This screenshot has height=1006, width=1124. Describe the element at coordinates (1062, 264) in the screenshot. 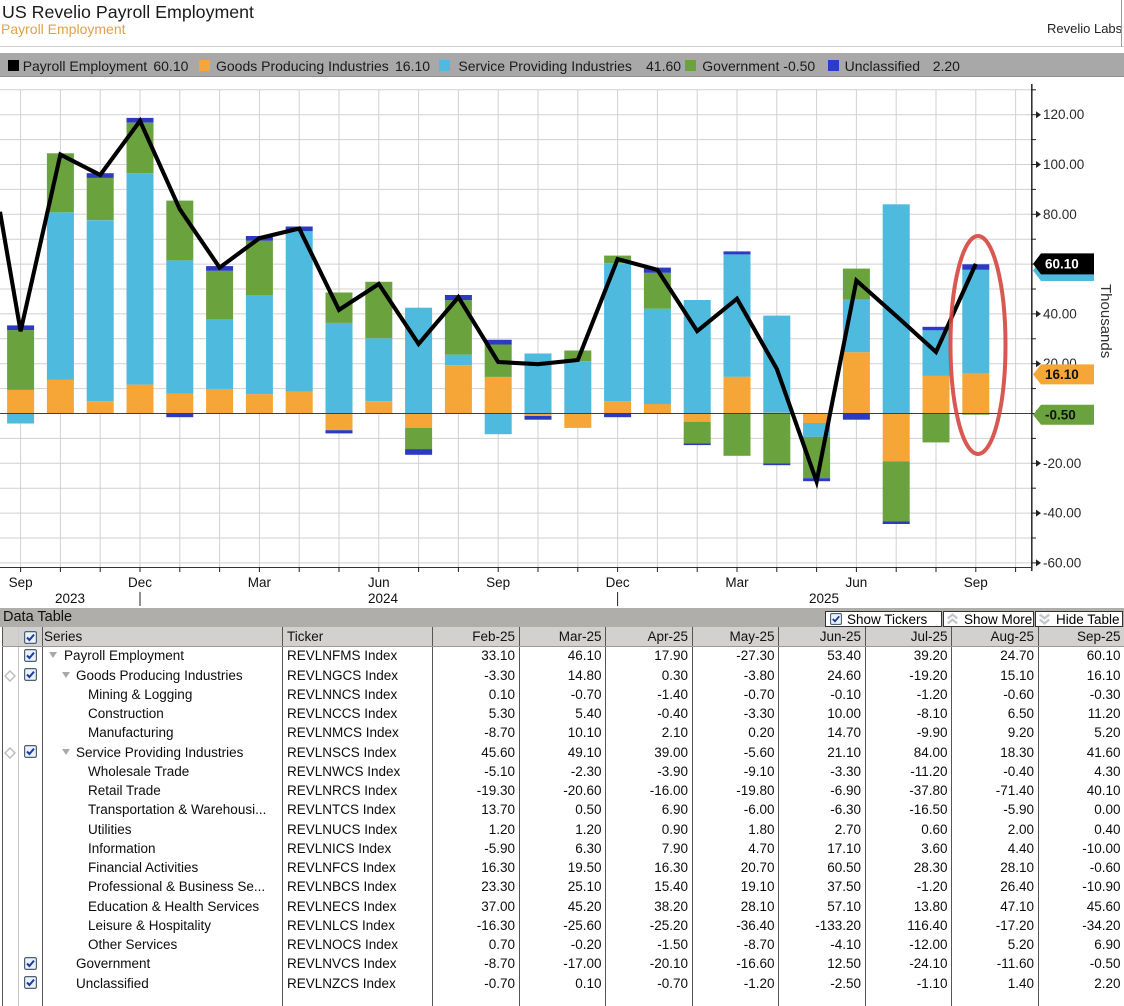

I see `svg-text: 60.10` at that location.